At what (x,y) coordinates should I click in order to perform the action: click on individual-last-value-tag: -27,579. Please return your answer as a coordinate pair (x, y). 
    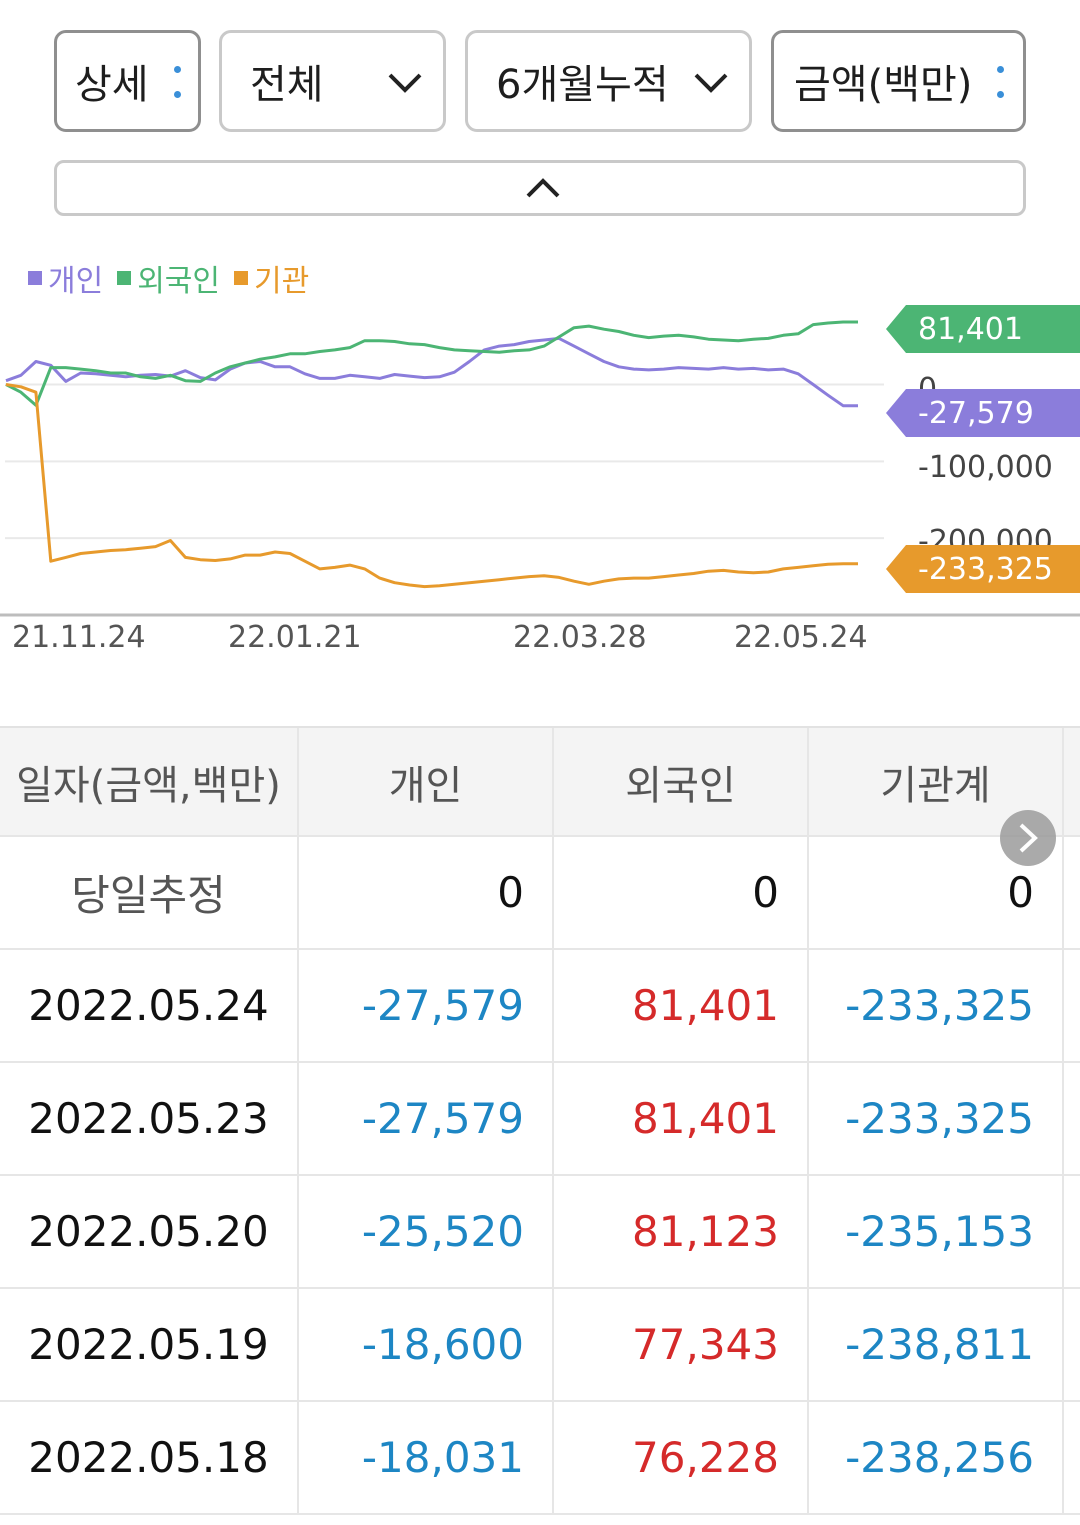
    Looking at the image, I should click on (983, 413).